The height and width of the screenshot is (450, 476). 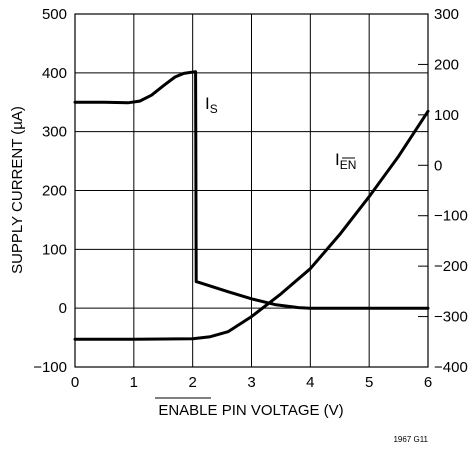 What do you see at coordinates (192, 382) in the screenshot?
I see `x-tick-label: 2` at bounding box center [192, 382].